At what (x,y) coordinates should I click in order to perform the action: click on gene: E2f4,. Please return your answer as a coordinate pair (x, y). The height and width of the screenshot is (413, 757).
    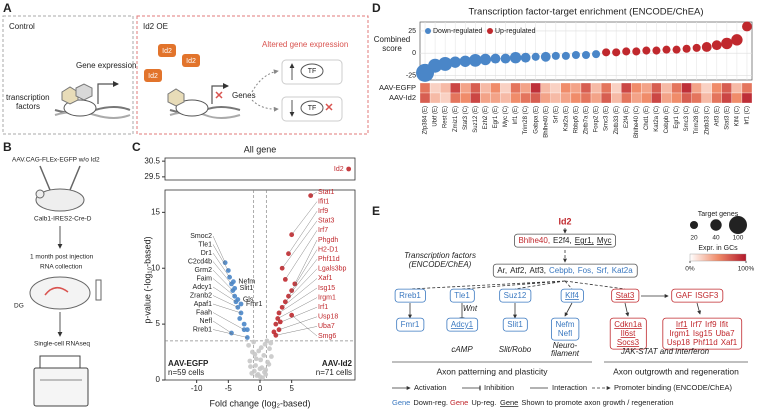
    Looking at the image, I should click on (562, 240).